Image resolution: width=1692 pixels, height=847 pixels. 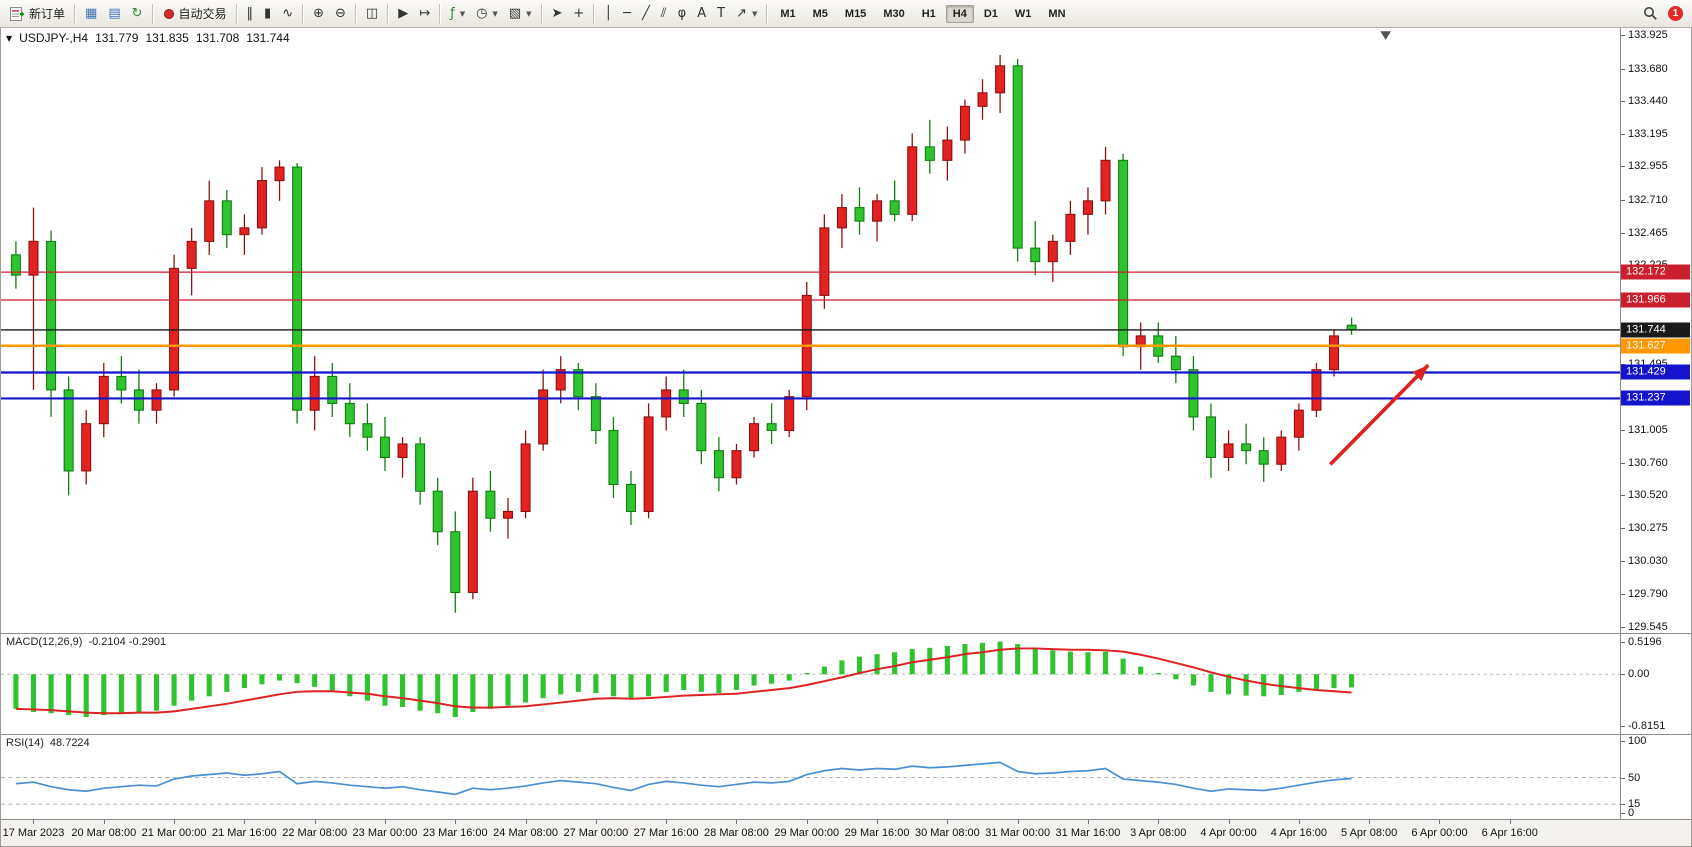 I want to click on refresh-button: ↻, so click(x=137, y=14).